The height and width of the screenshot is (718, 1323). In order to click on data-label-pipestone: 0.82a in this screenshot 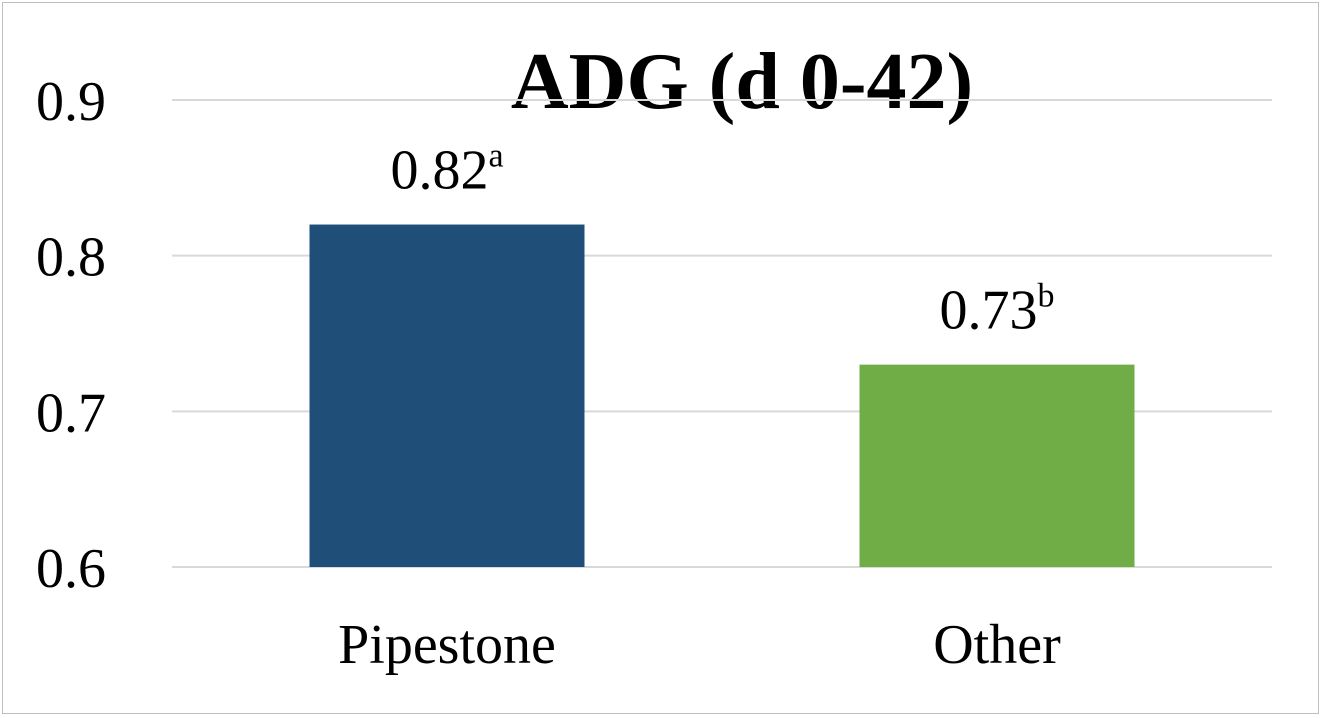, I will do `click(446, 170)`.